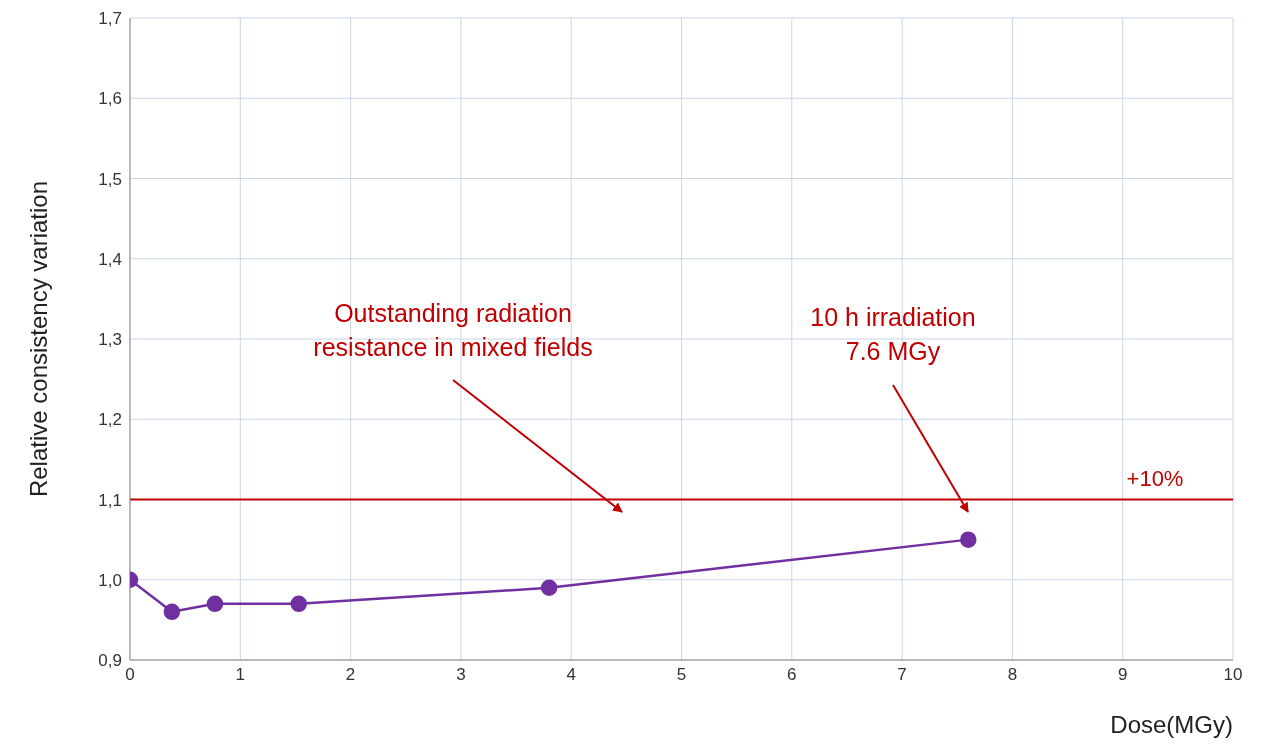 This screenshot has width=1261, height=753. What do you see at coordinates (1233, 675) in the screenshot?
I see `x-tick-label: 10` at bounding box center [1233, 675].